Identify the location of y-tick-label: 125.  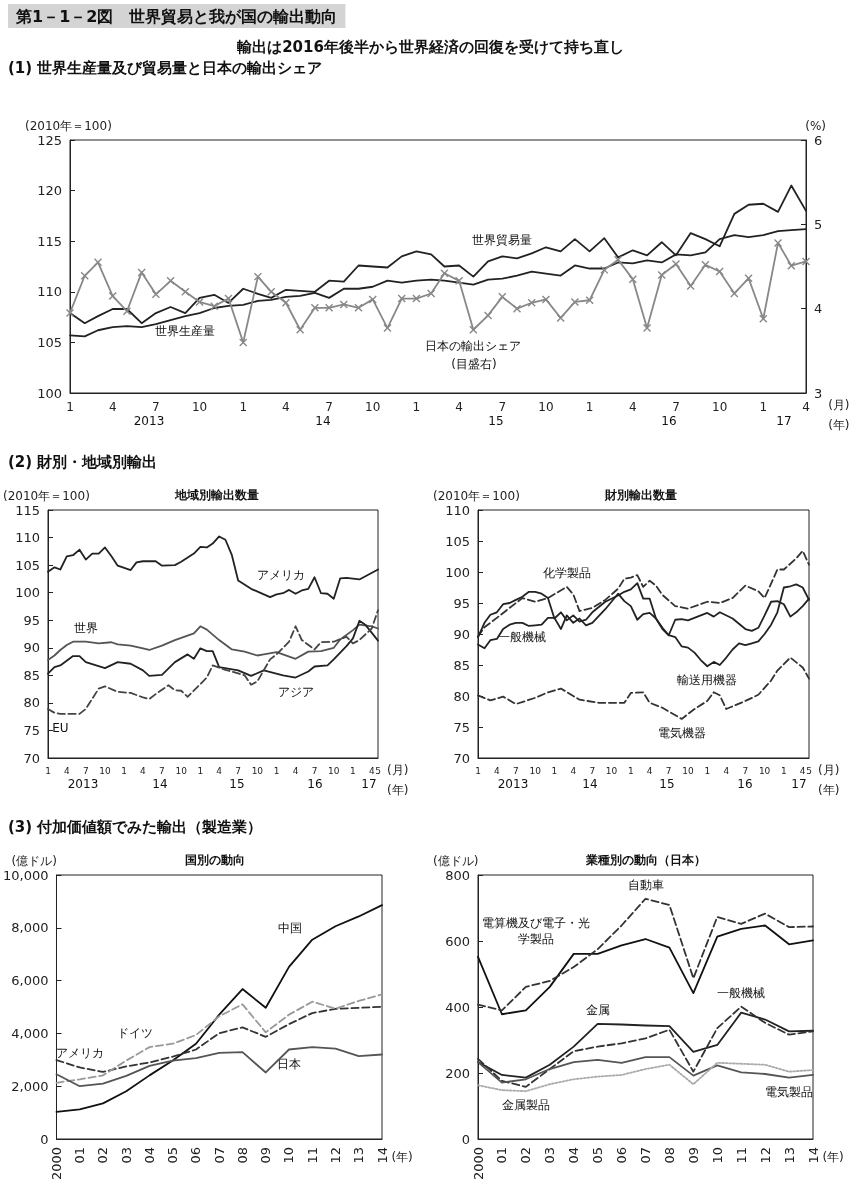
(49, 140).